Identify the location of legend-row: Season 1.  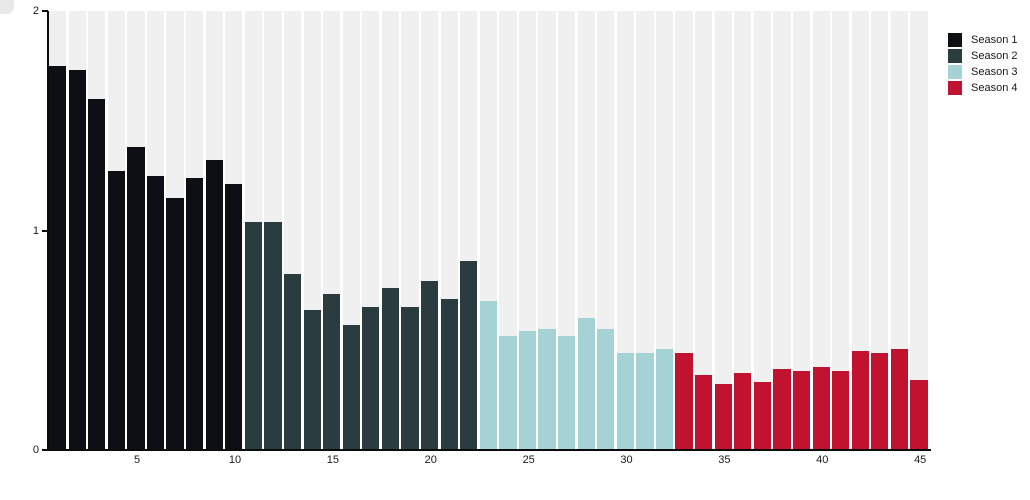
(982, 40).